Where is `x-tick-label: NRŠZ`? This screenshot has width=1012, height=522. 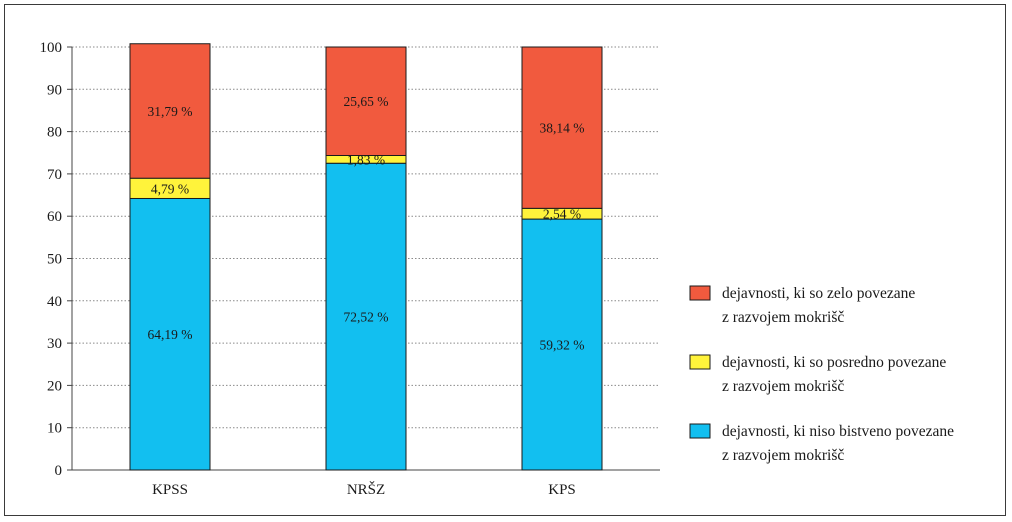
x-tick-label: NRŠZ is located at coordinates (366, 489).